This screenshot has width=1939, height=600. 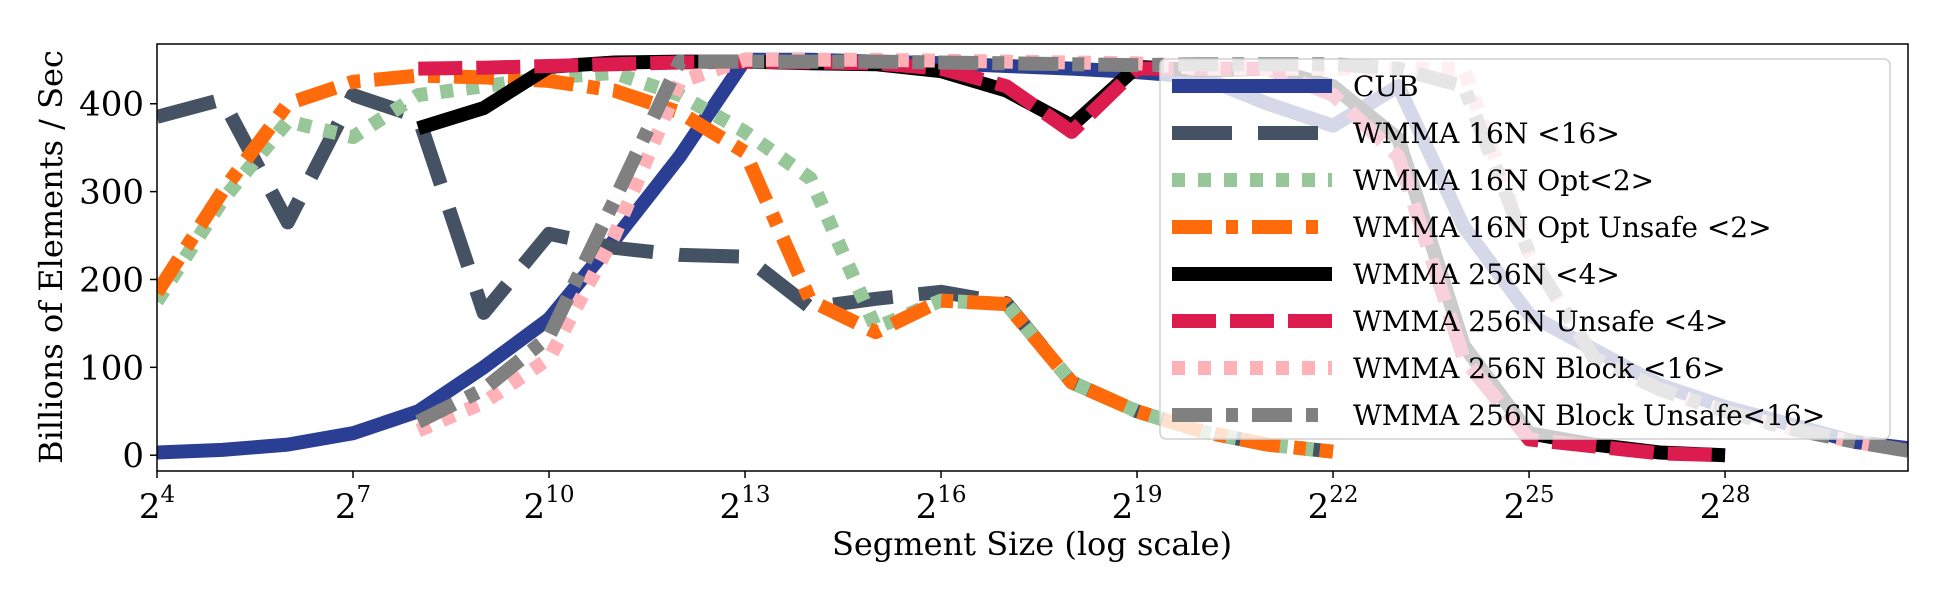 I want to click on x-tick-label: 24, so click(x=157, y=504).